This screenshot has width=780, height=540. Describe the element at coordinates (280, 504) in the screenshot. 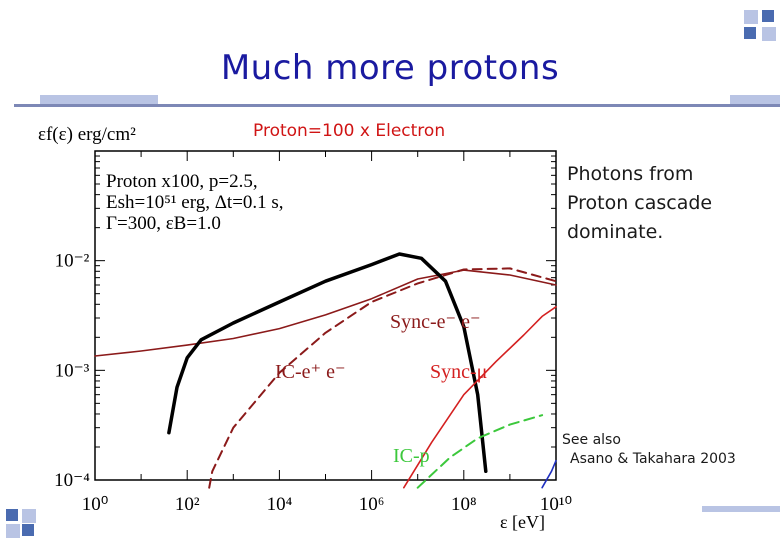

I see `x-tick-label: 10⁴` at that location.